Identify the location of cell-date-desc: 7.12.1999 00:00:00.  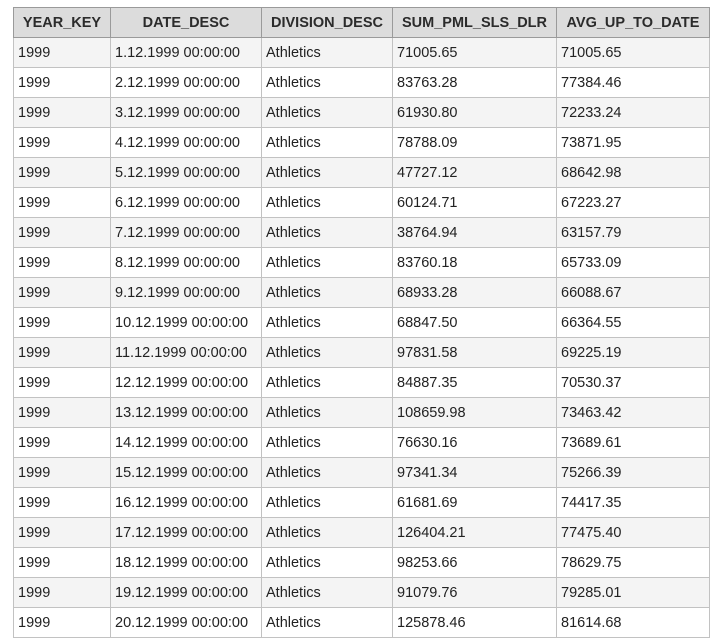
(186, 232).